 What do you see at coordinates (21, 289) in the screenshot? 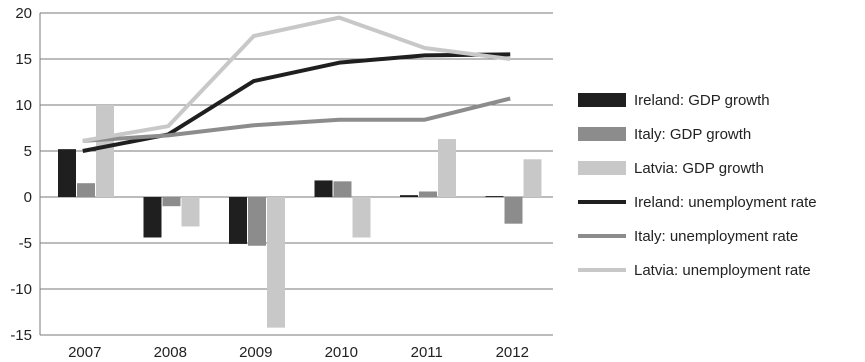
I see `y-tick-label: -10` at bounding box center [21, 289].